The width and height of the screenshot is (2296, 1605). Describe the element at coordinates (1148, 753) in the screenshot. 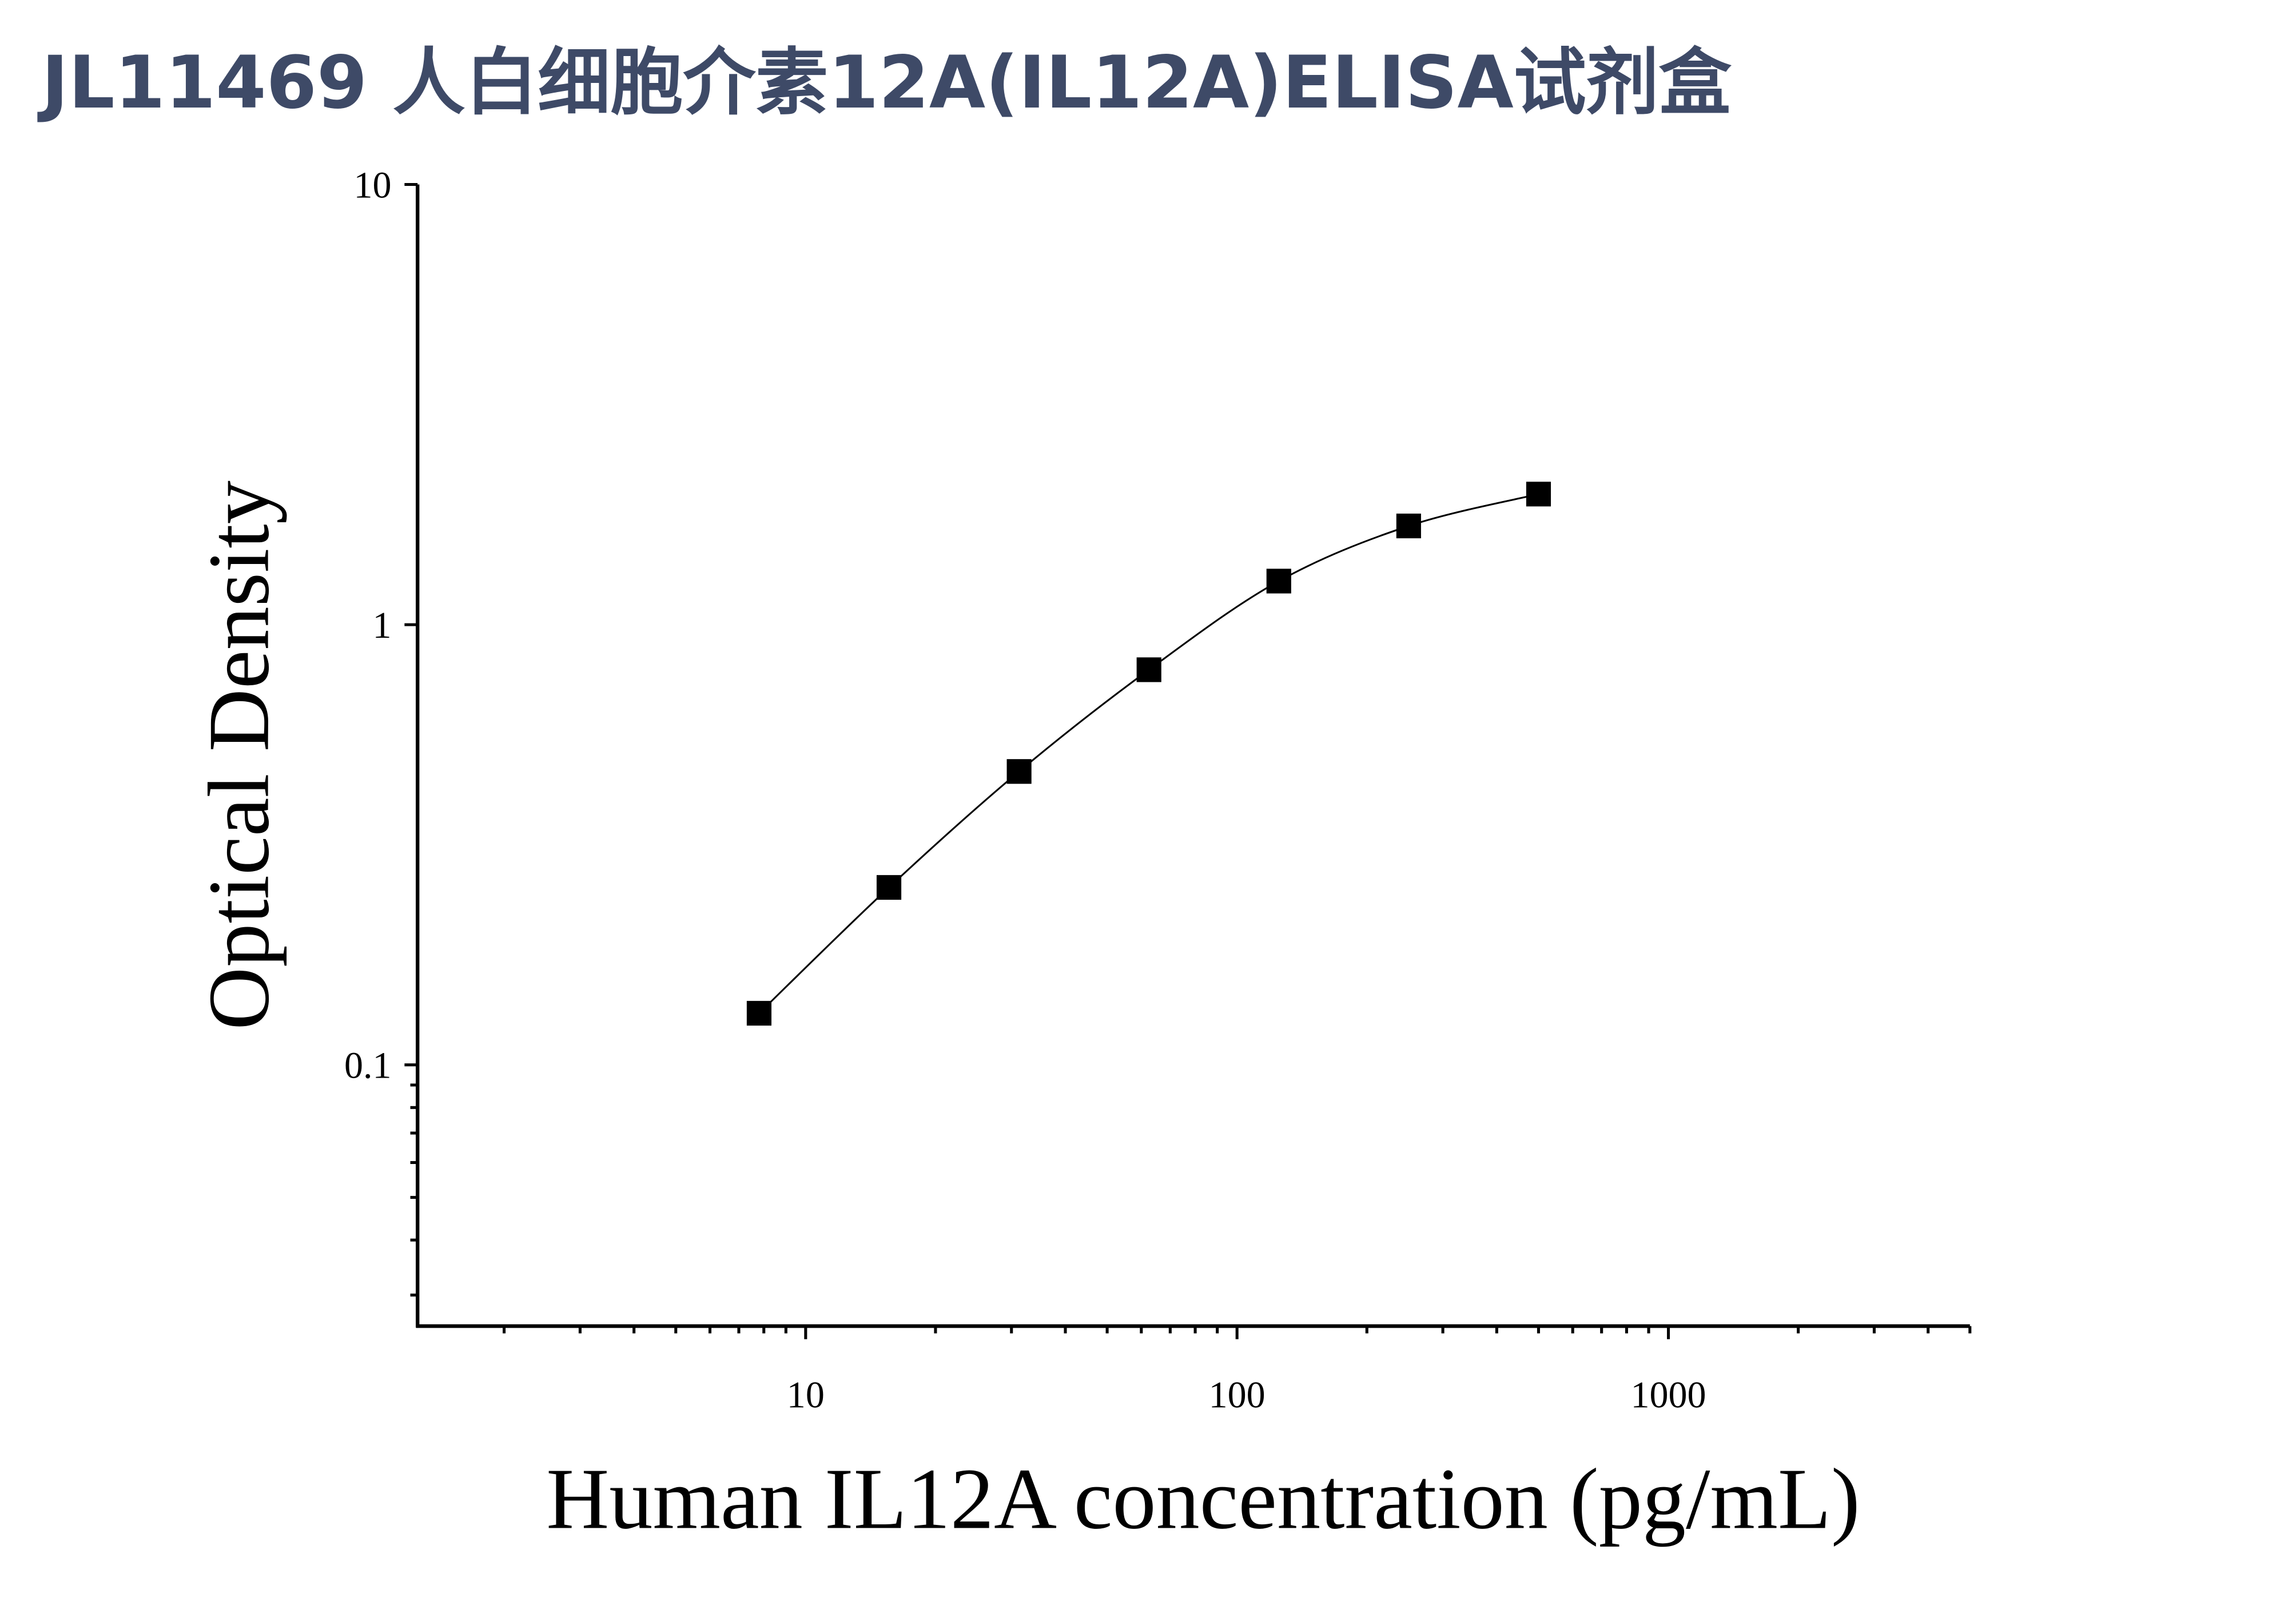

I see `fit-curve` at that location.